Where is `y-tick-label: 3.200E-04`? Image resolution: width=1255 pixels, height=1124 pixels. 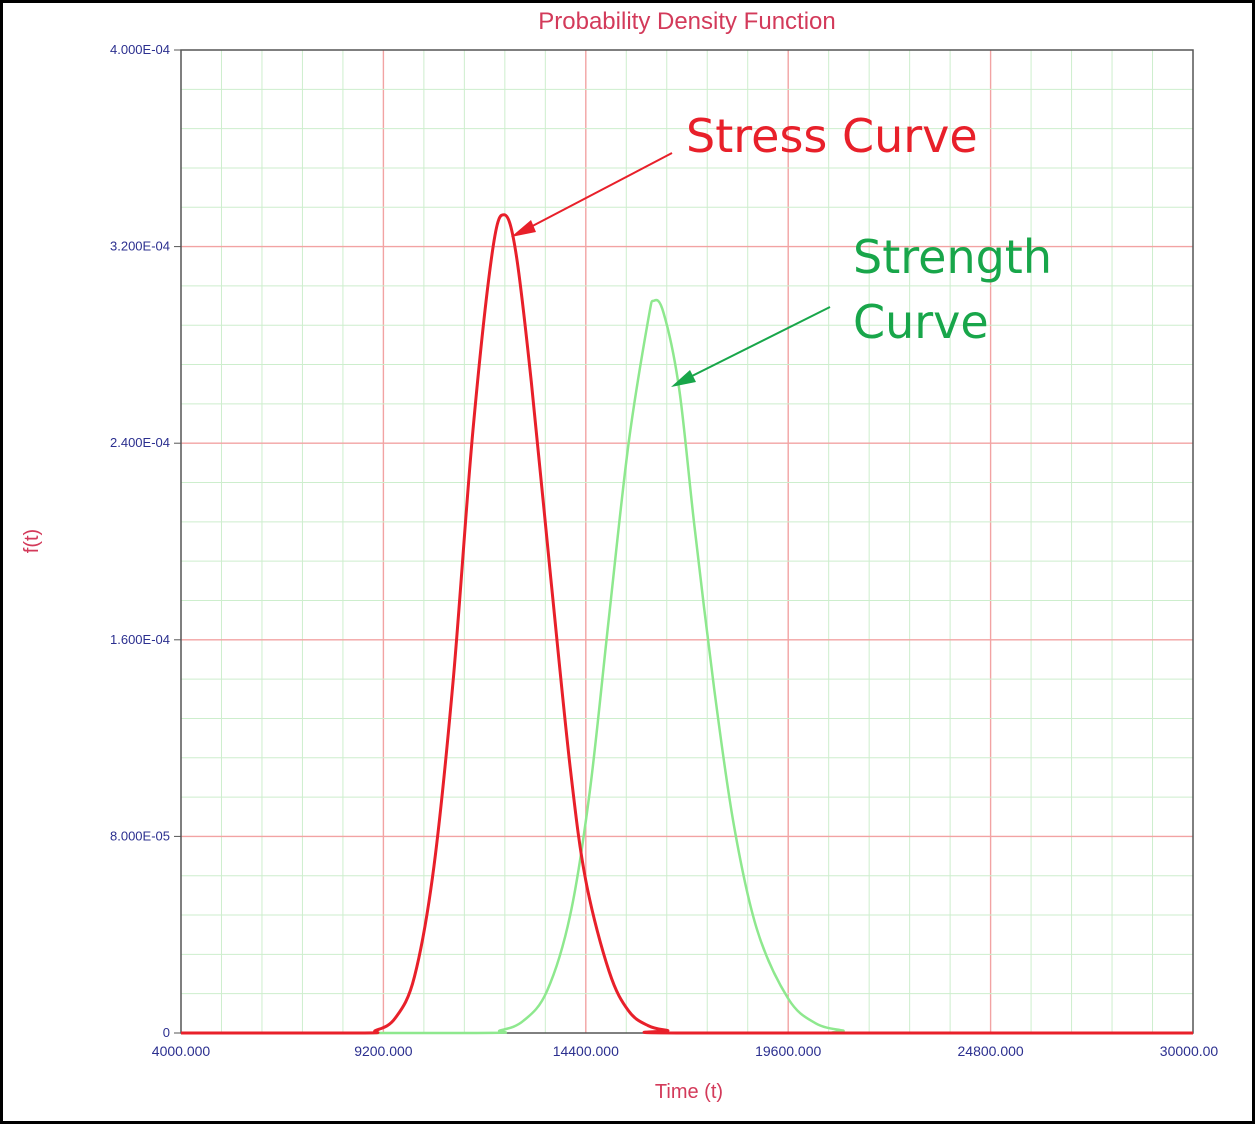
y-tick-label: 3.200E-04 is located at coordinates (140, 246).